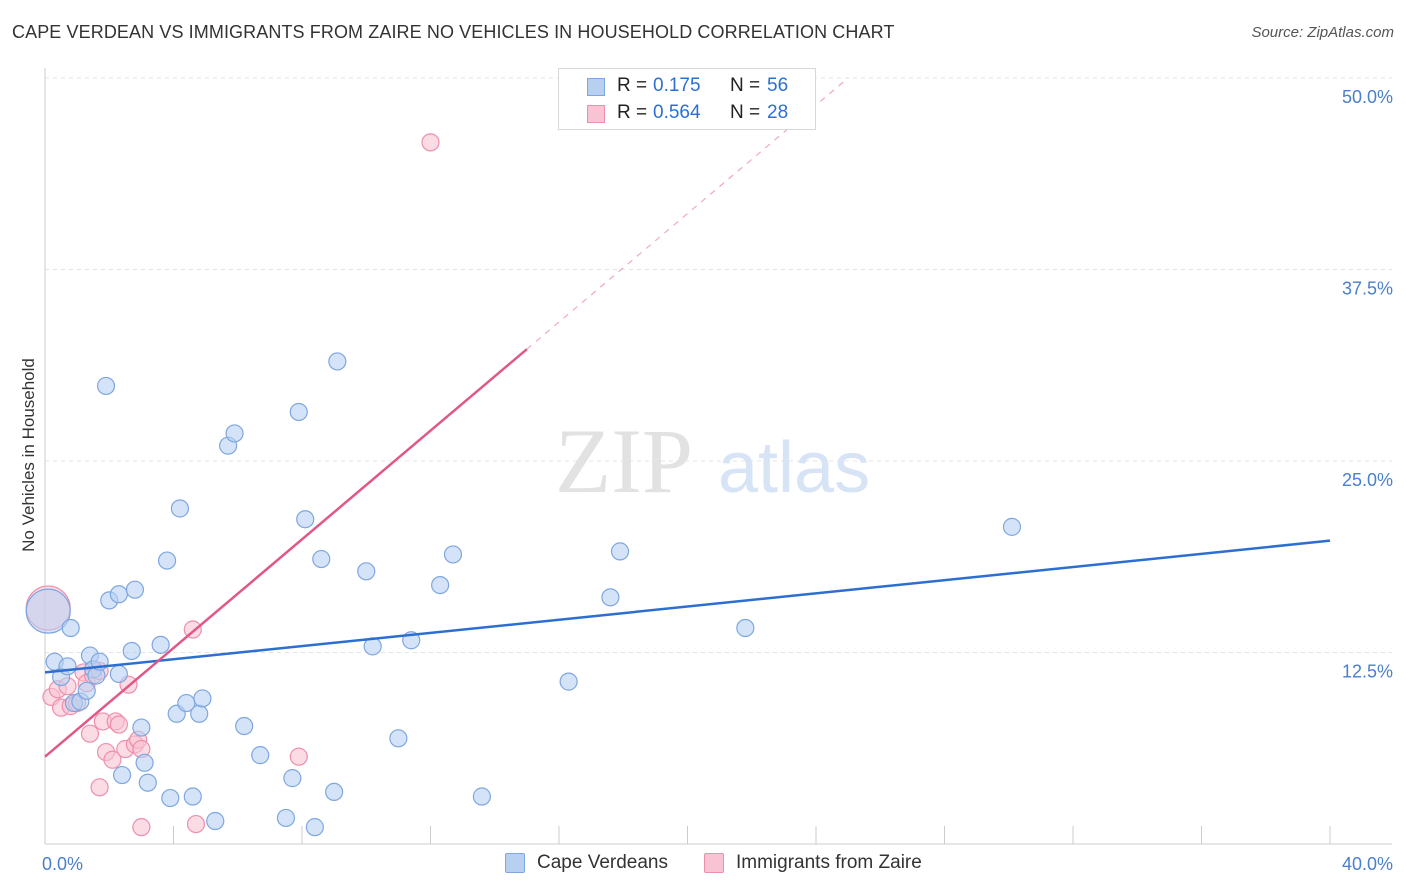 This screenshot has width=1406, height=892. Describe the element at coordinates (596, 114) in the screenshot. I see `legend-swatch-pink` at that location.